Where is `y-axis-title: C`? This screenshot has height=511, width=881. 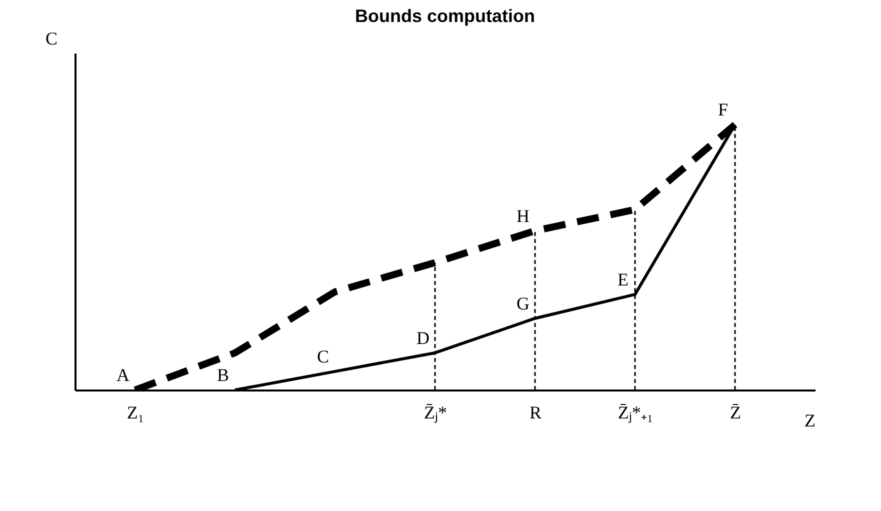 y-axis-title: C is located at coordinates (323, 356).